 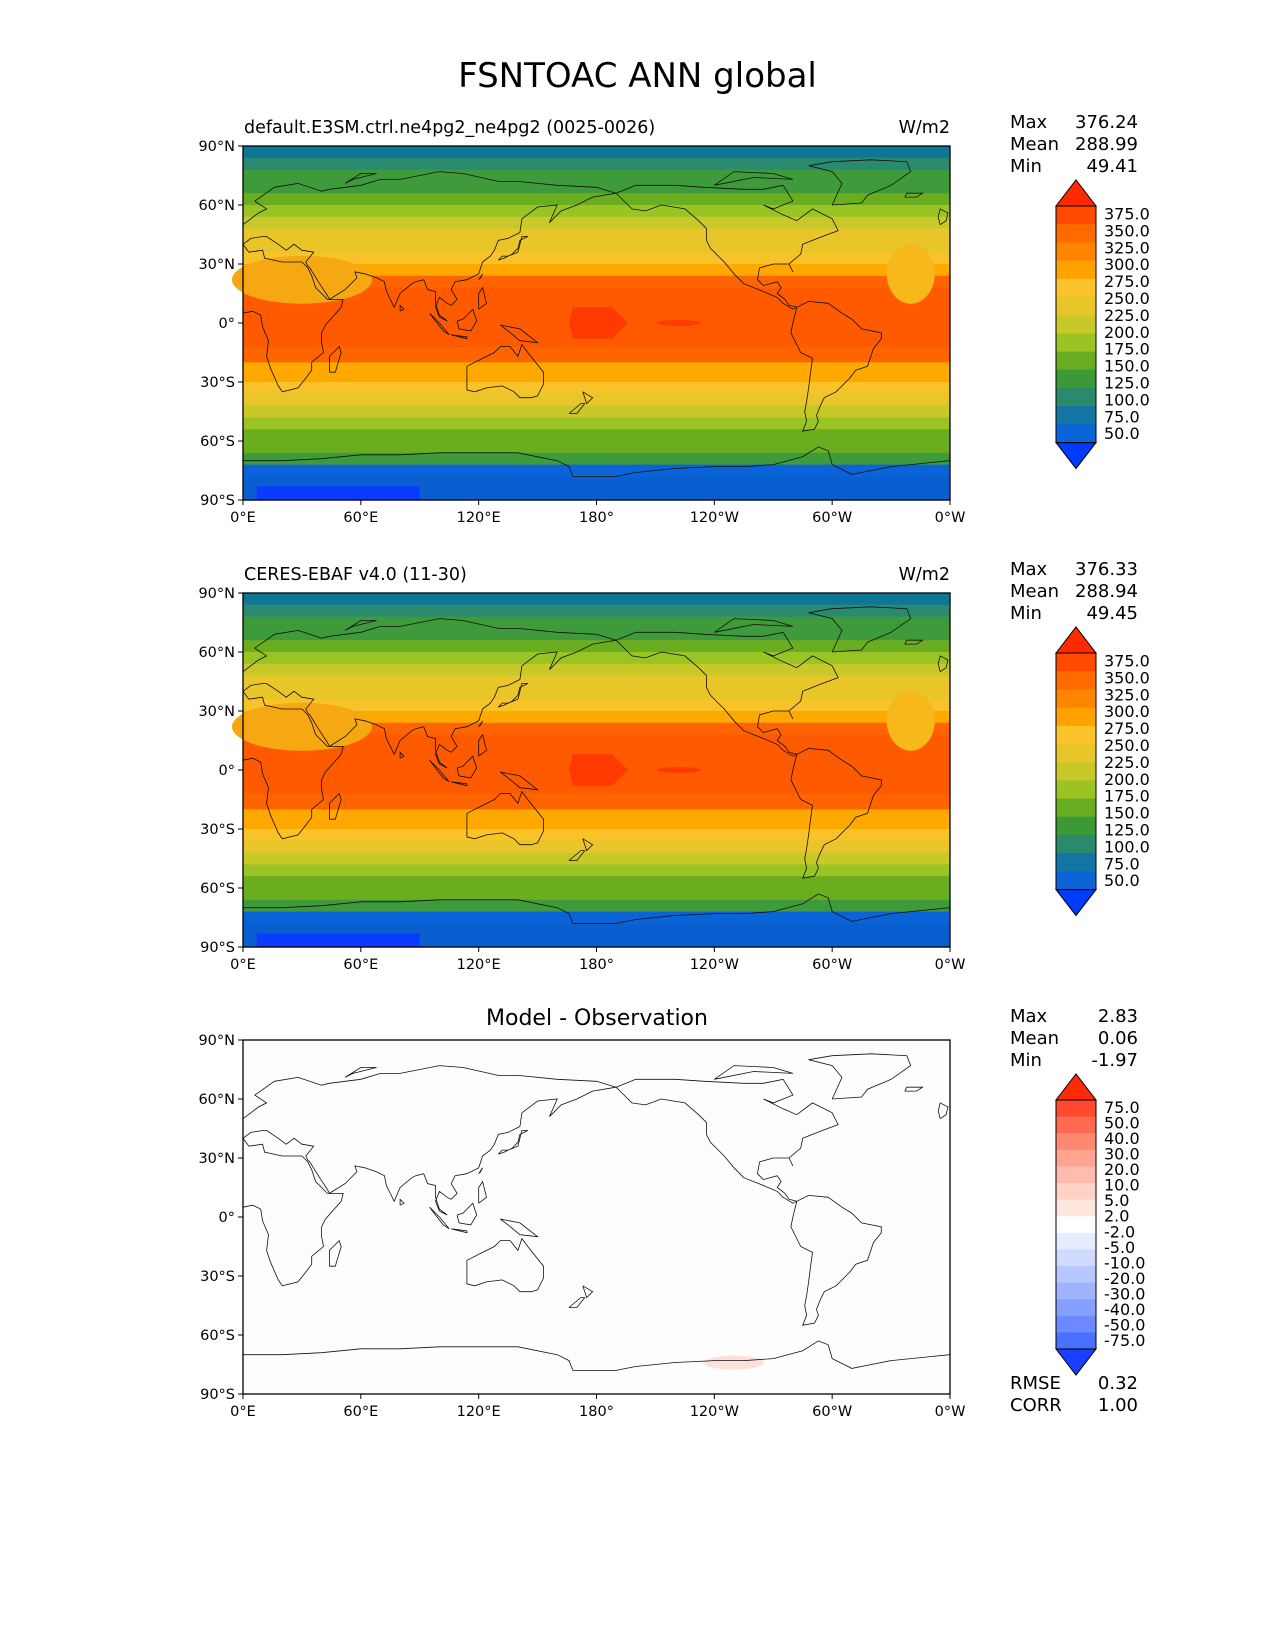 What do you see at coordinates (678, 323) in the screenshot?
I see `warm-patch` at bounding box center [678, 323].